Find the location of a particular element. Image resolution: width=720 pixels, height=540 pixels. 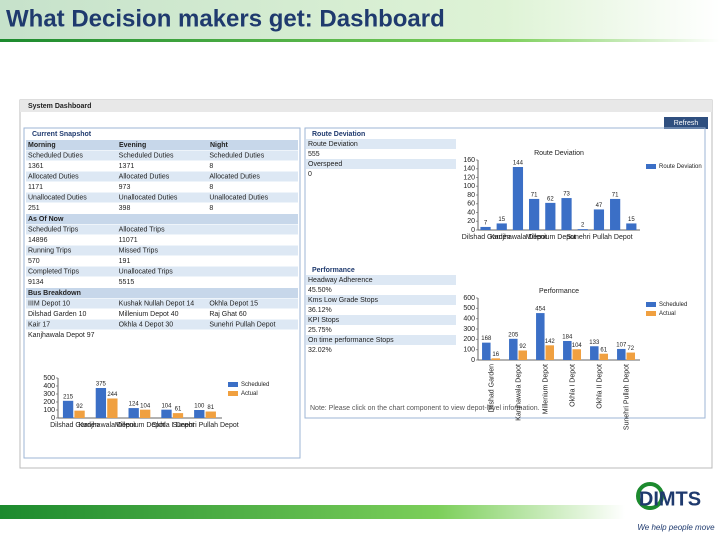

list-label: Kms Low Grade Stops is located at coordinates (343, 300).